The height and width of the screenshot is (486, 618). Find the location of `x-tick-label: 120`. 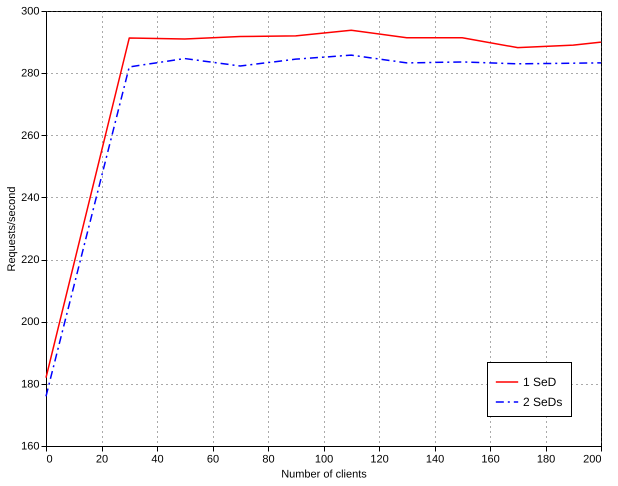

x-tick-label: 120 is located at coordinates (379, 460).